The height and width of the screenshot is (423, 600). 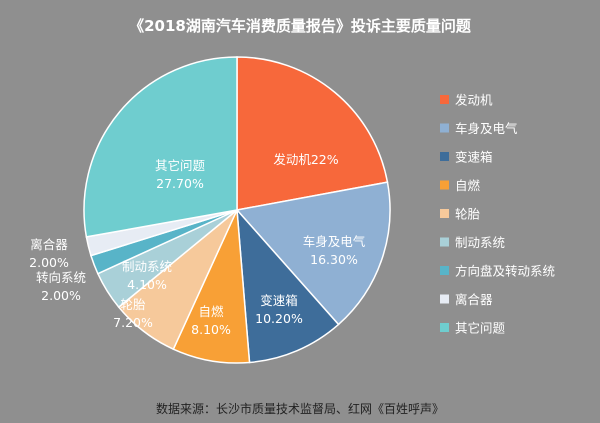 What do you see at coordinates (61, 286) in the screenshot?
I see `slice-label: 转向系统 2.00%` at bounding box center [61, 286].